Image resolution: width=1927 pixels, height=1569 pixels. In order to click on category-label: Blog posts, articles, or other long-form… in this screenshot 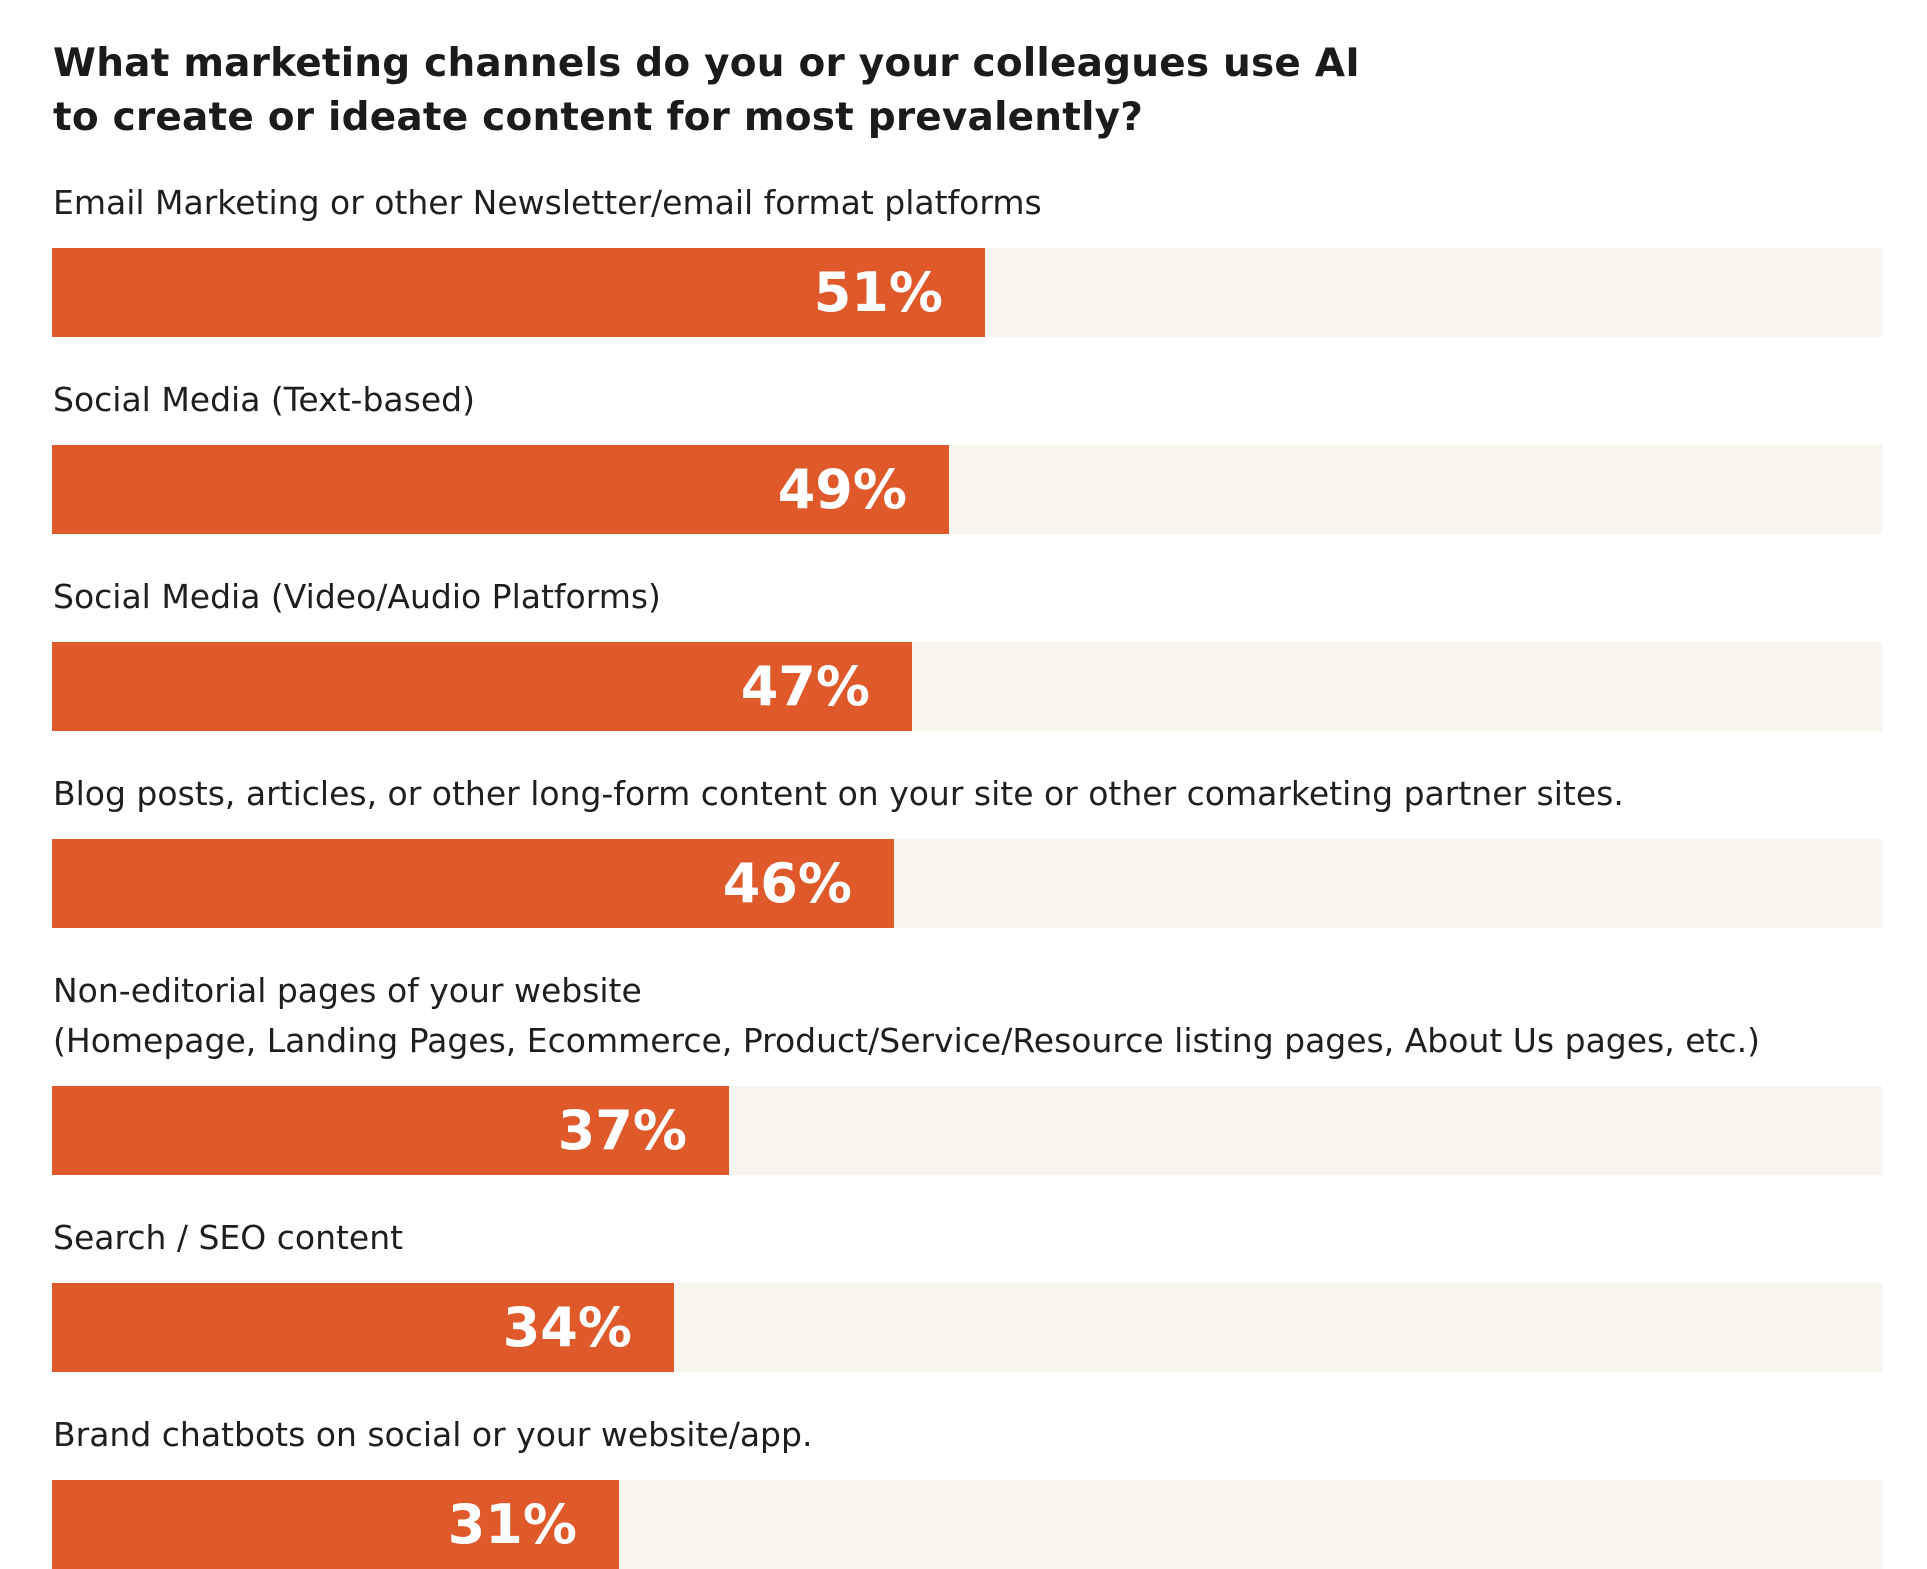, I will do `click(838, 793)`.